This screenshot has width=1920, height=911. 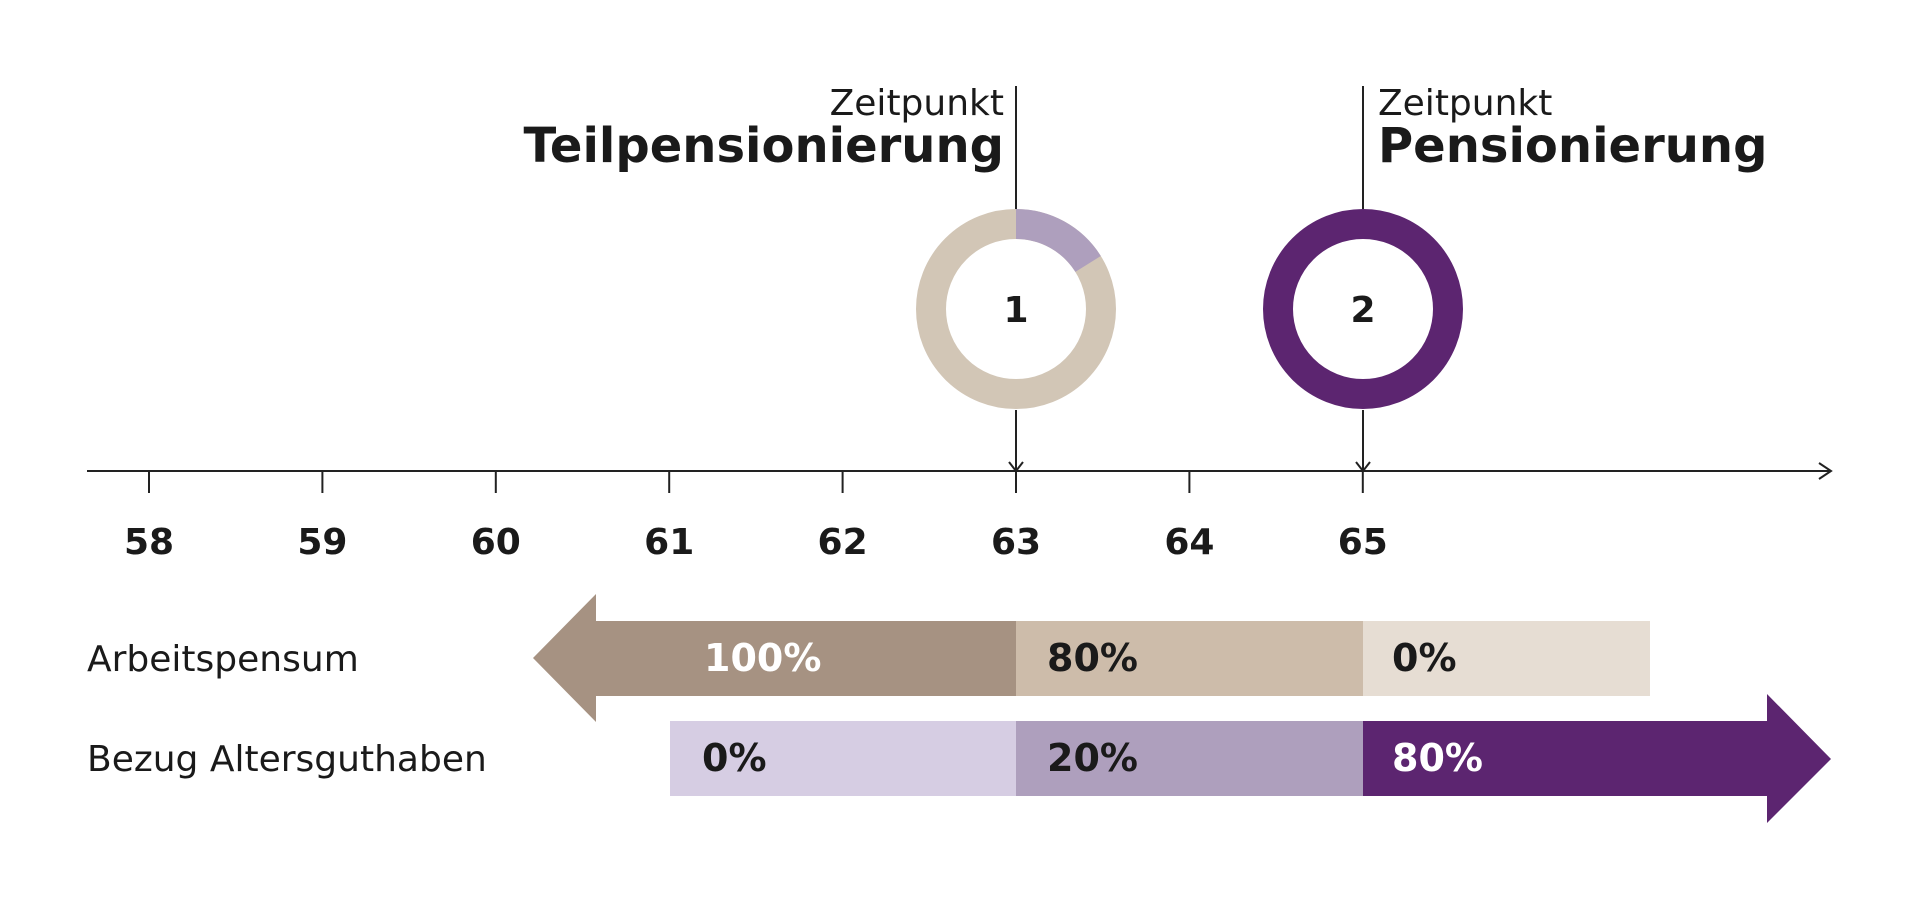 What do you see at coordinates (1597, 758) in the screenshot?
I see `bar-arrow-right` at bounding box center [1597, 758].